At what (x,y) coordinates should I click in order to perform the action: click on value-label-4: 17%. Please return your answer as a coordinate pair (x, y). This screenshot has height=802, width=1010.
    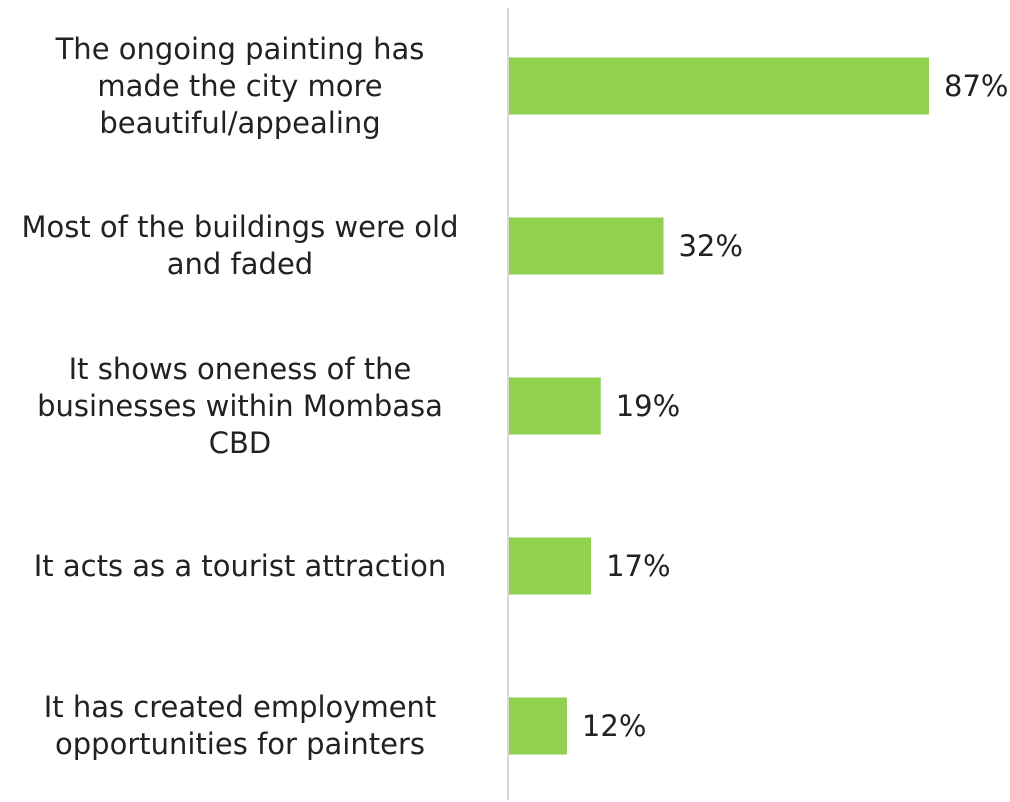
    Looking at the image, I should click on (638, 566).